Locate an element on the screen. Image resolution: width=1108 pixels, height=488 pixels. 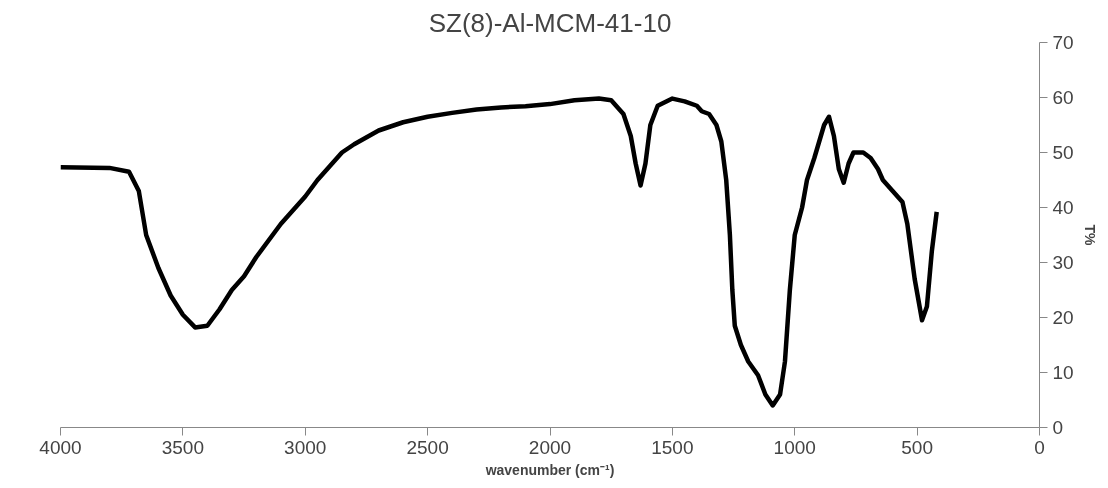
y-tick-label: 30 is located at coordinates (1063, 262).